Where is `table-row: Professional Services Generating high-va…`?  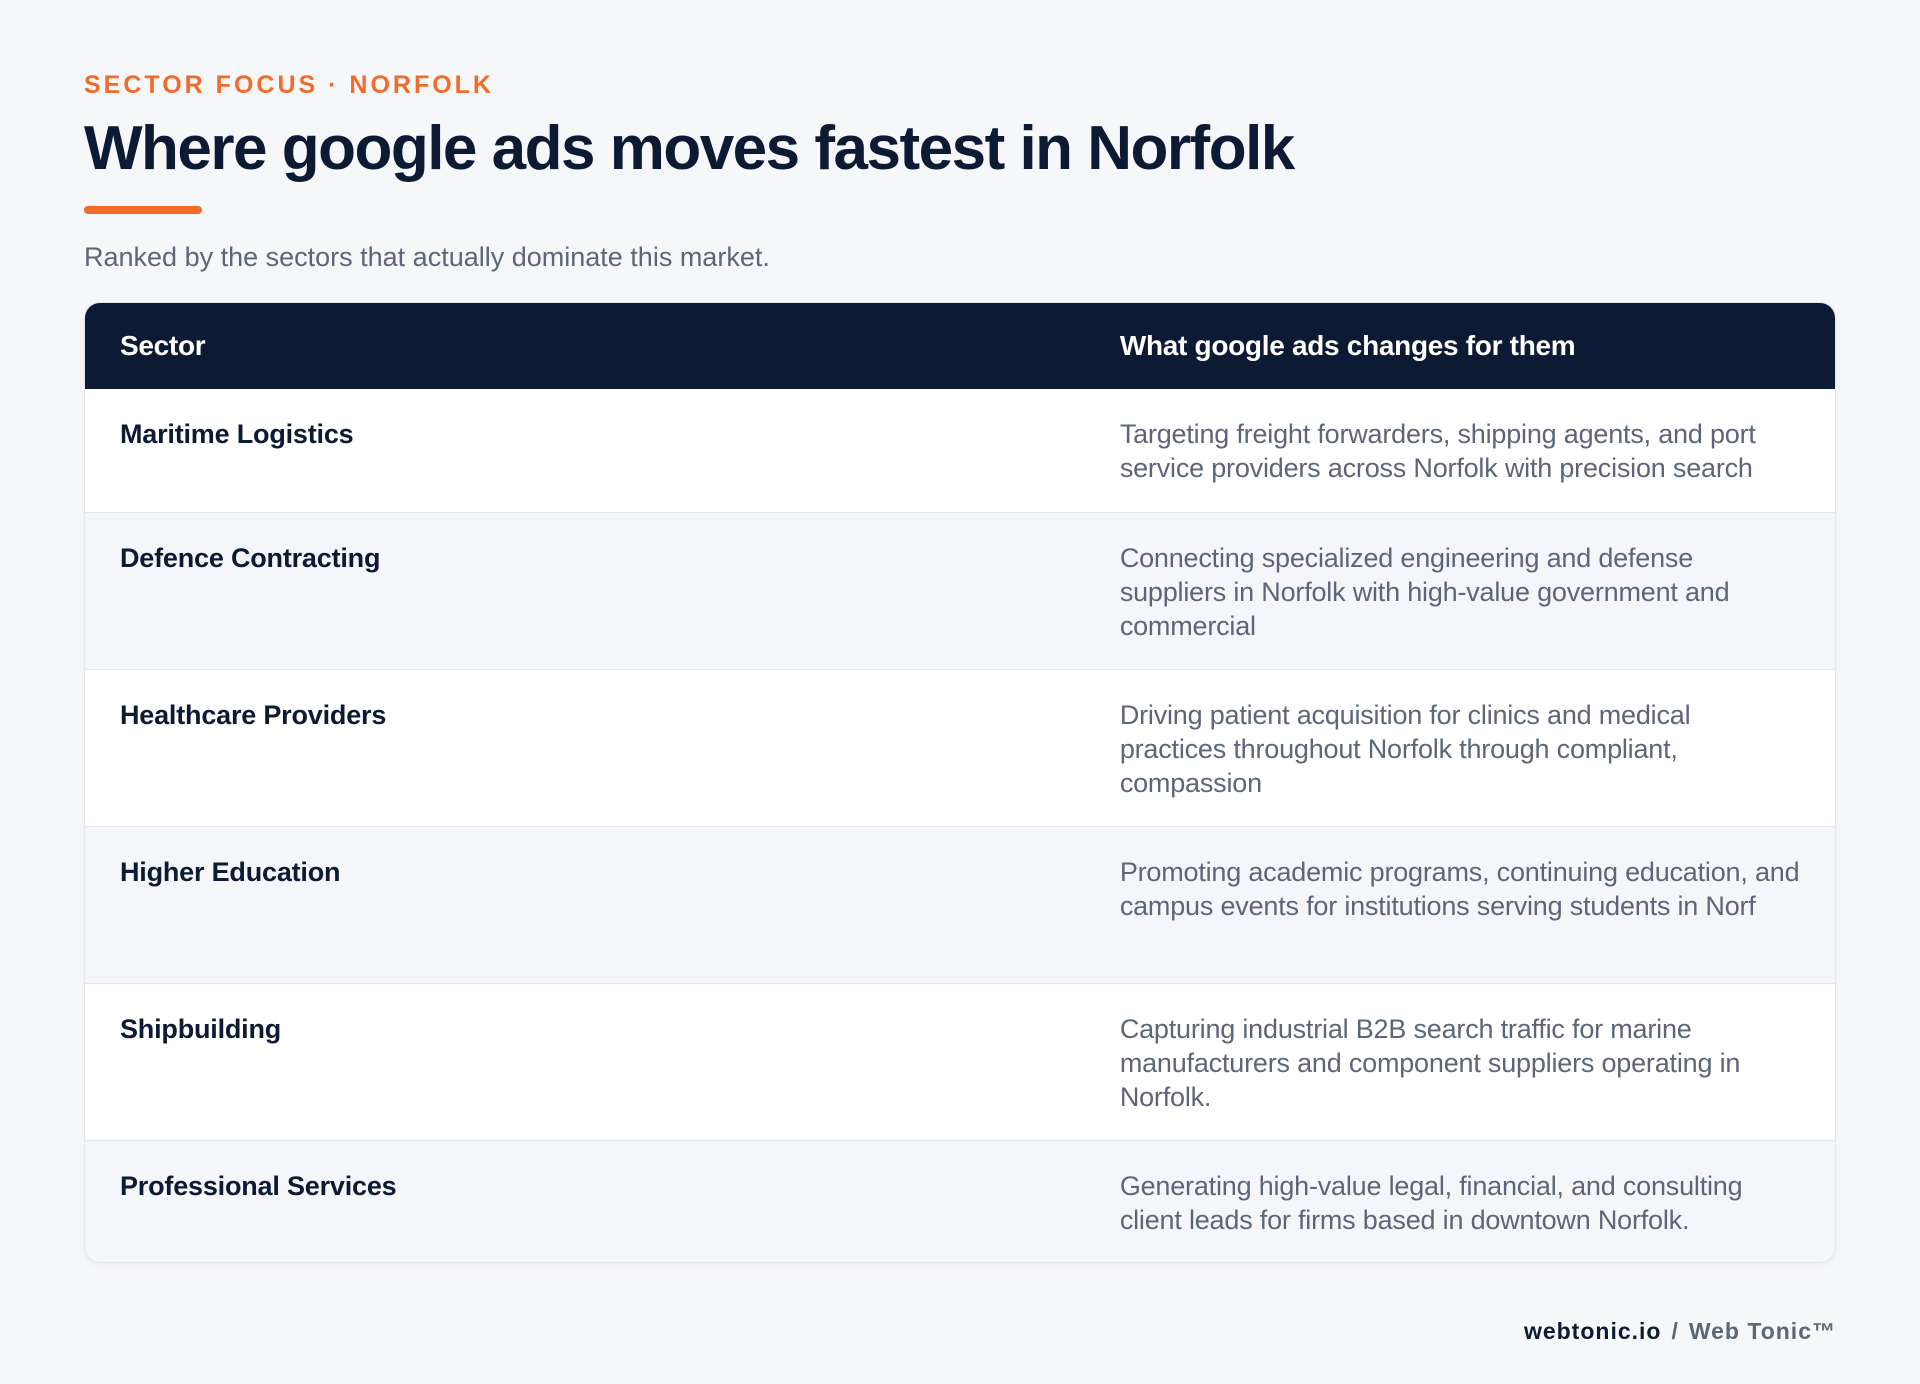 table-row: Professional Services Generating high-va… is located at coordinates (960, 1201).